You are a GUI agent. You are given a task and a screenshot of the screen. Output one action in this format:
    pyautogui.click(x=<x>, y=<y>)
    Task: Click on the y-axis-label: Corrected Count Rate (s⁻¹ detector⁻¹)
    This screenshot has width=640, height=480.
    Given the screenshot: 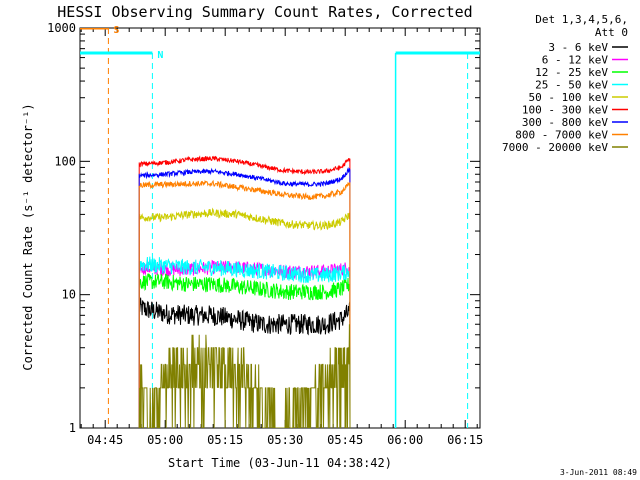 What is the action you would take?
    pyautogui.click(x=28, y=236)
    